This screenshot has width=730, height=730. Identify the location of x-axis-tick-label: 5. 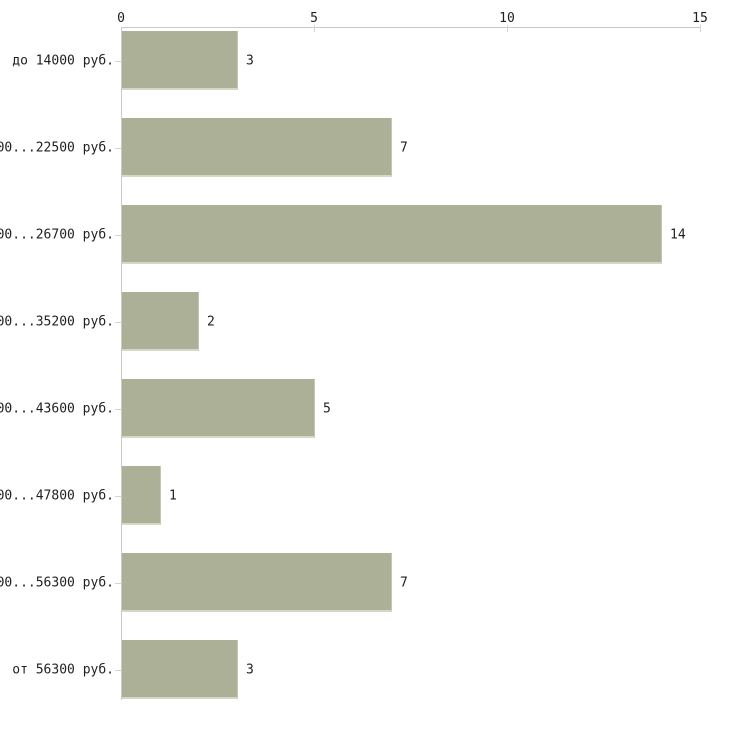
(314, 18).